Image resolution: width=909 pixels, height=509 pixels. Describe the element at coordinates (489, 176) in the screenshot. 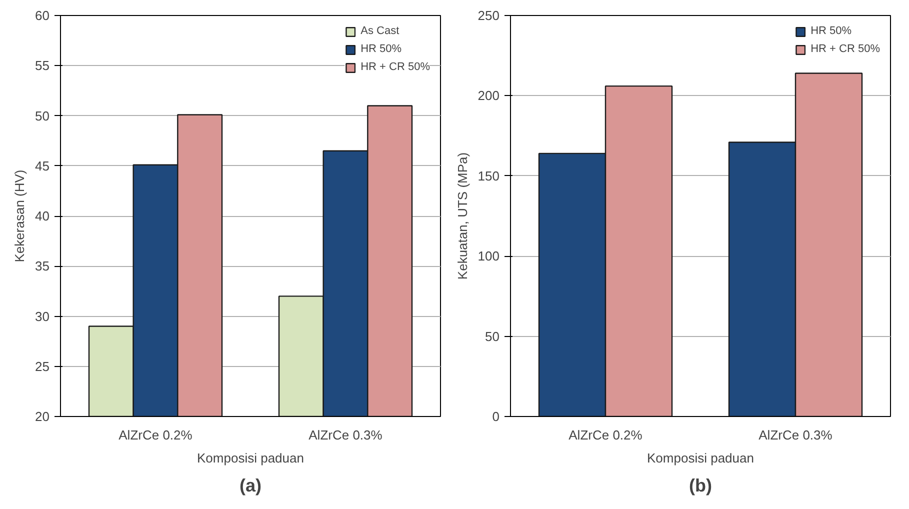

I see `y-tick-label: 150` at that location.